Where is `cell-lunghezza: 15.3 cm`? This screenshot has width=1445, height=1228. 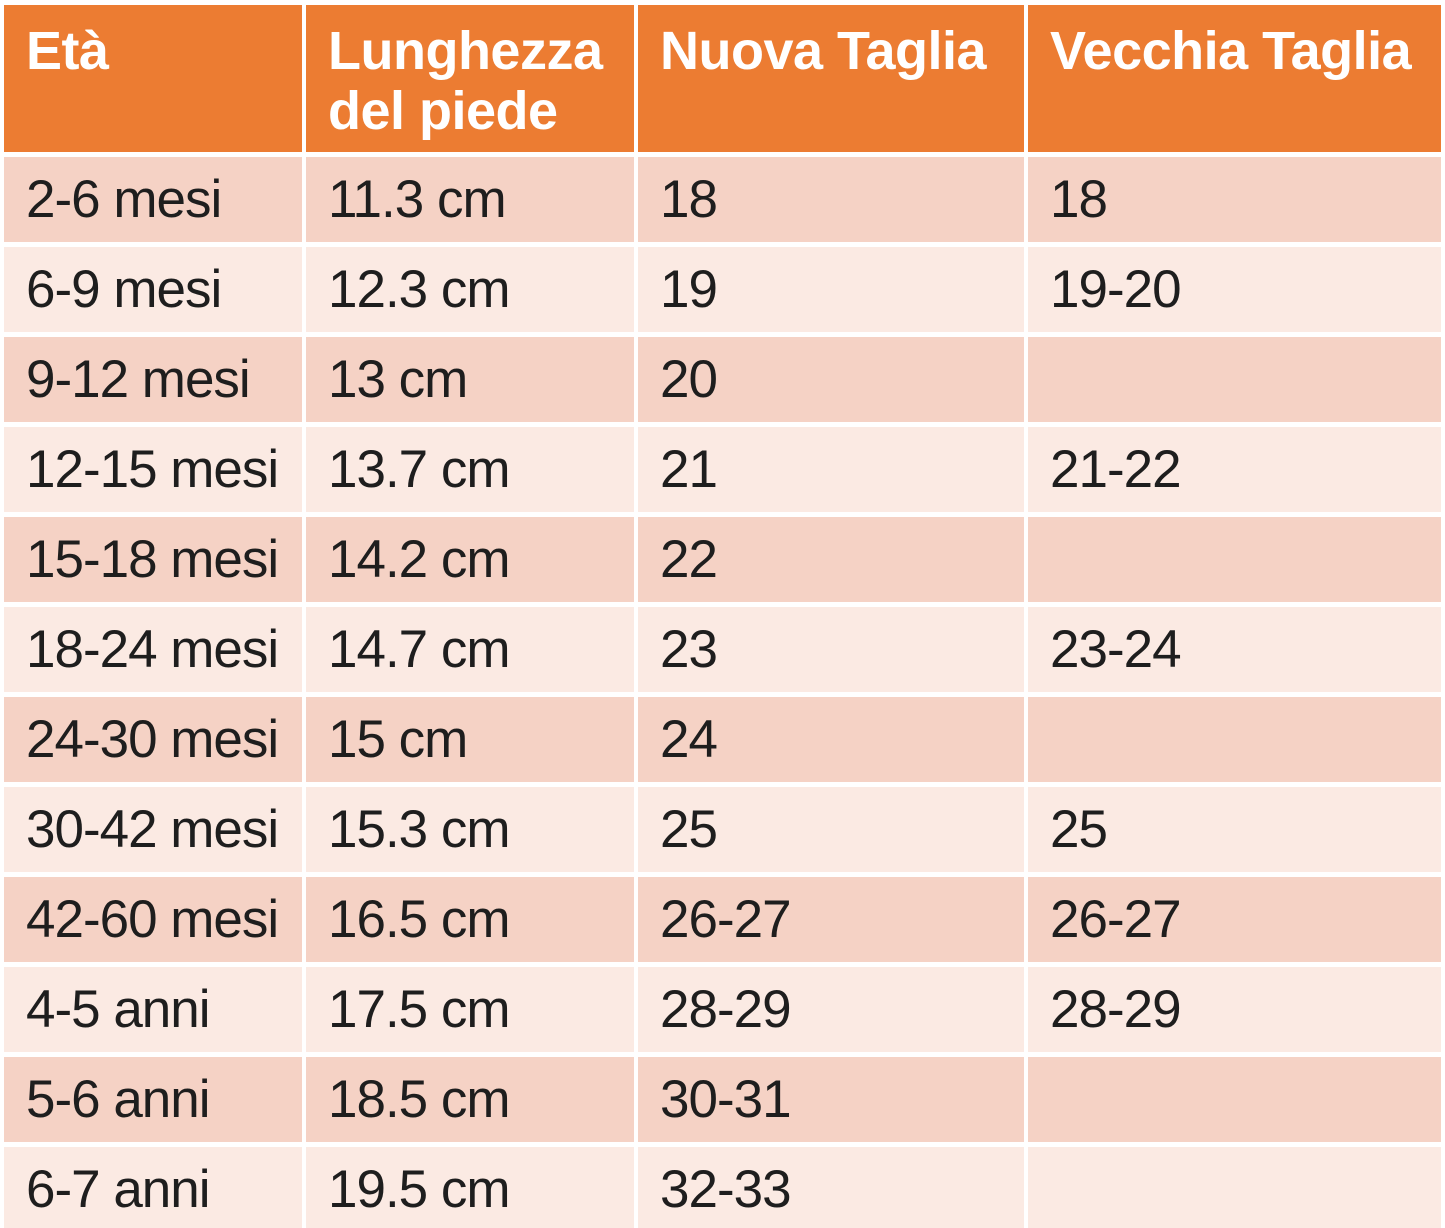
cell-lunghezza: 15.3 cm is located at coordinates (470, 829).